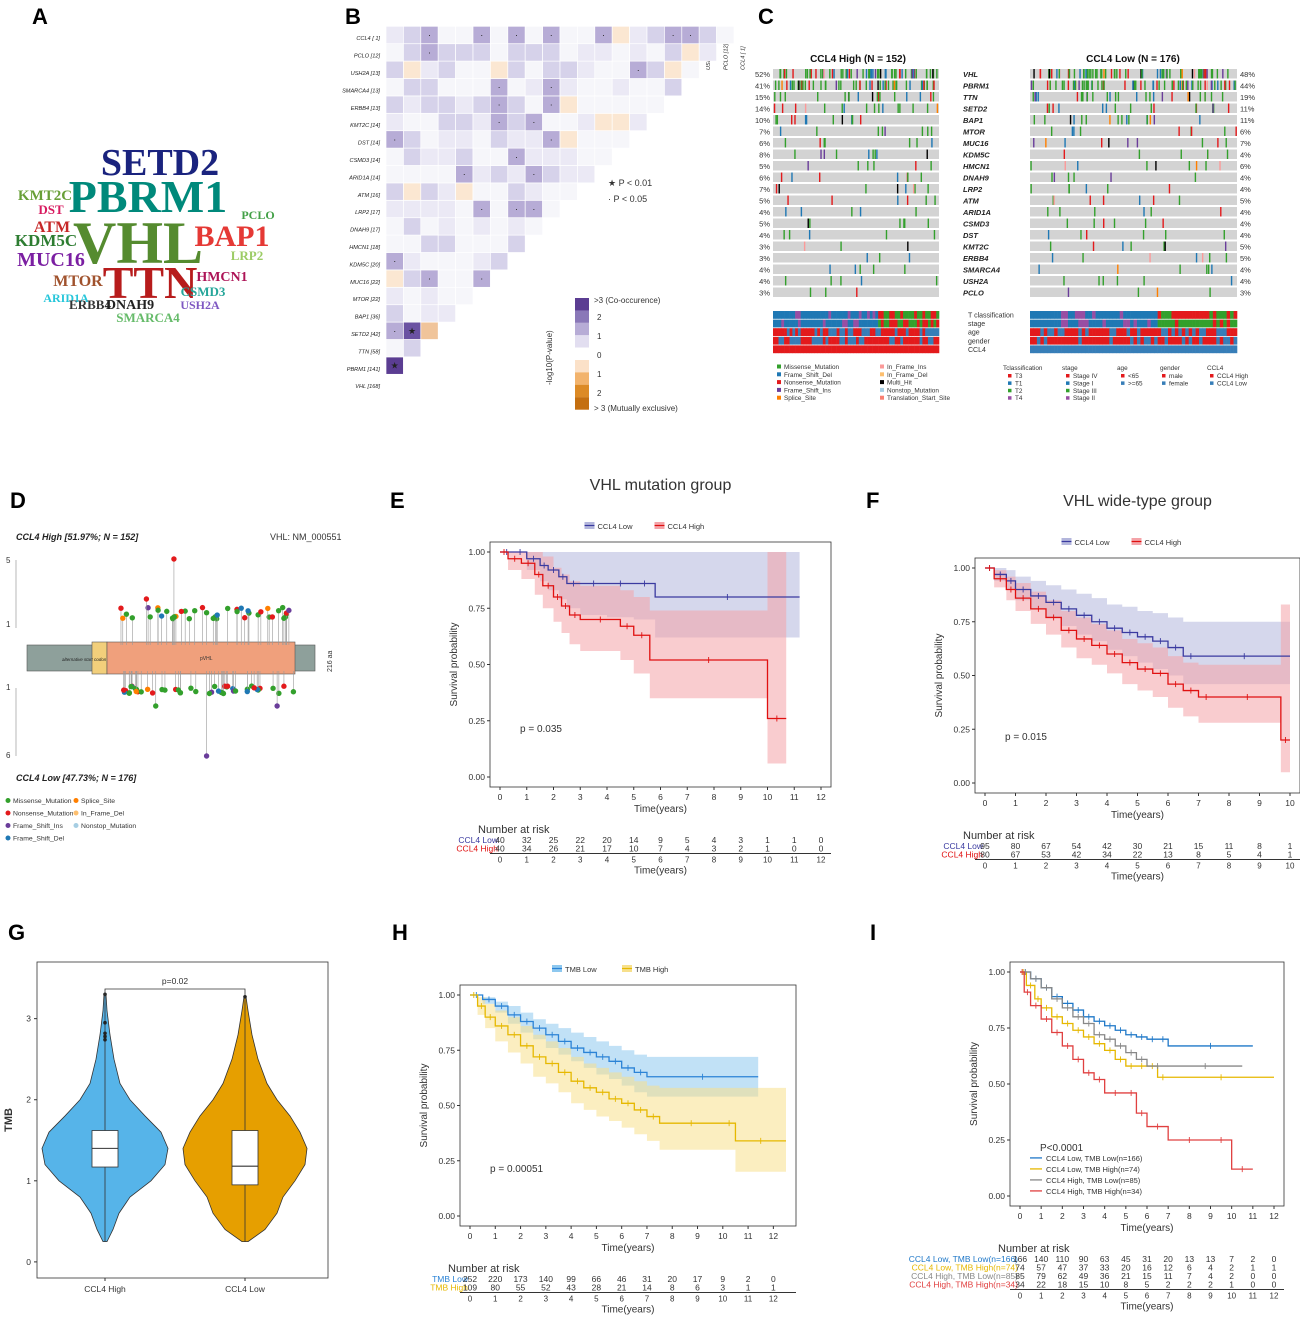 This screenshot has height=1323, width=1300. Describe the element at coordinates (882, 397) in the screenshot. I see `variant-legend-swatch` at that location.